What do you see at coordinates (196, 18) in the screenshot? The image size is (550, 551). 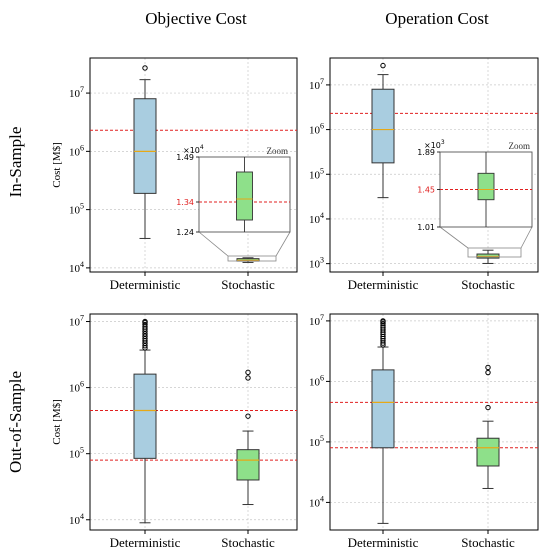 I see `column-title-objective: Objective Cost` at bounding box center [196, 18].